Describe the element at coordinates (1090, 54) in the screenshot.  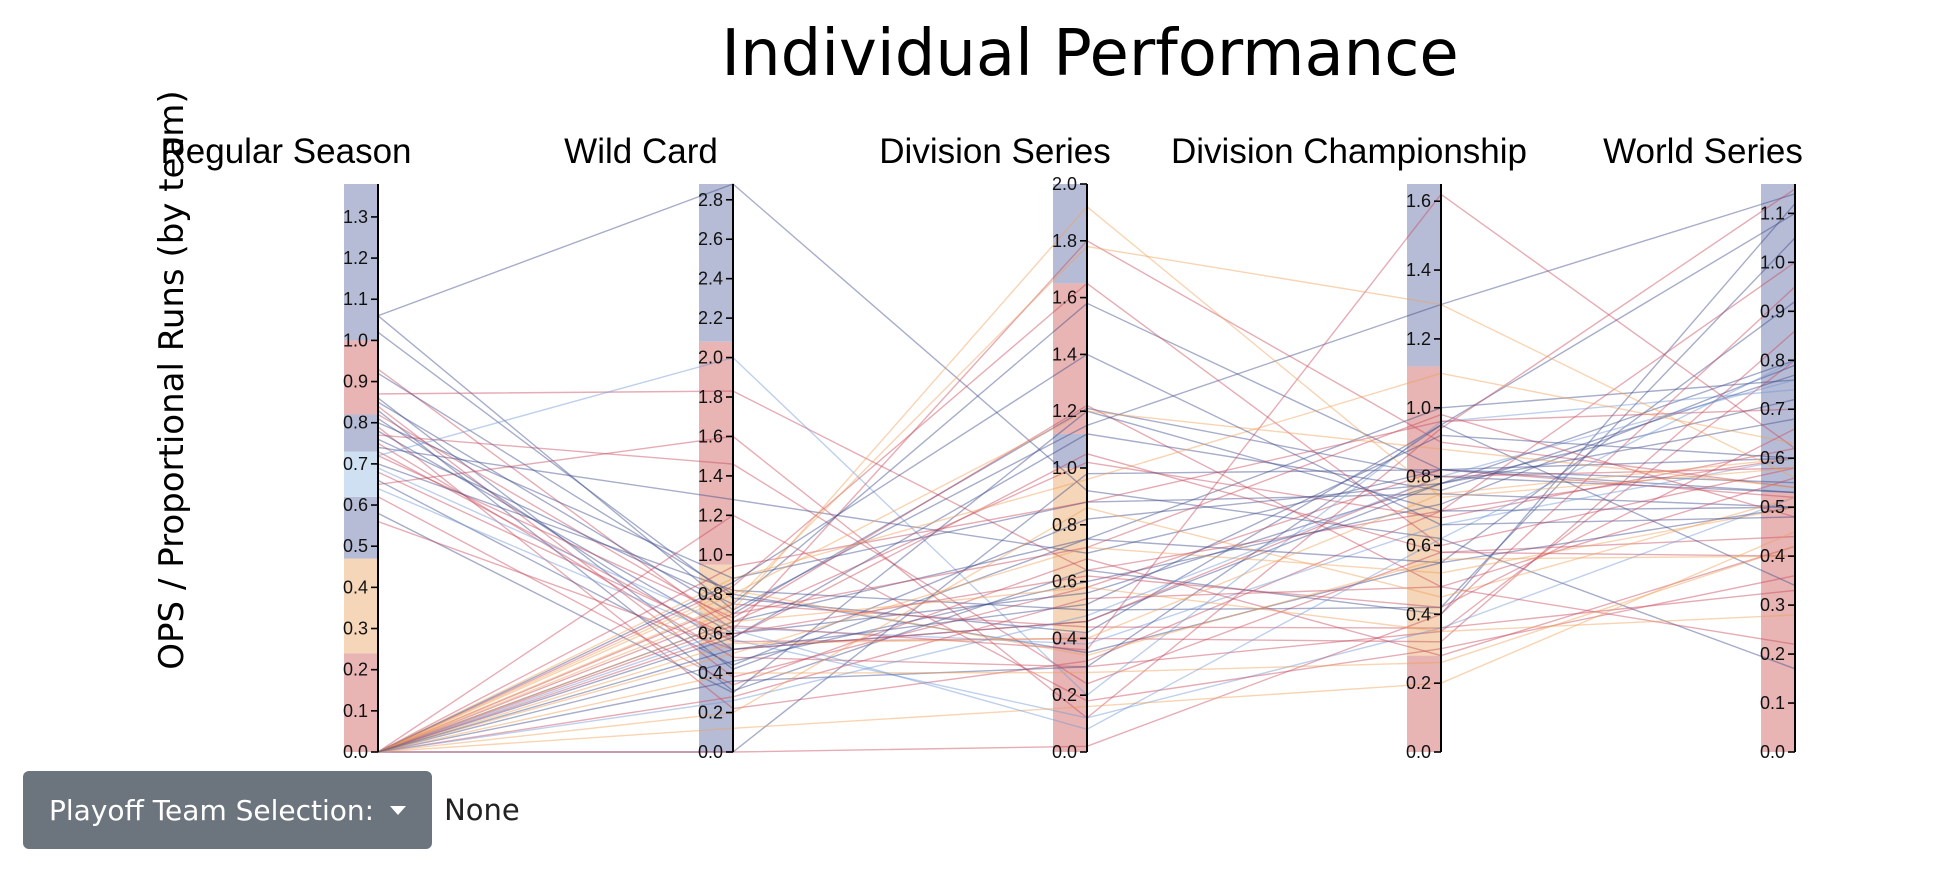
I see `chart-title: Individual Performance` at that location.